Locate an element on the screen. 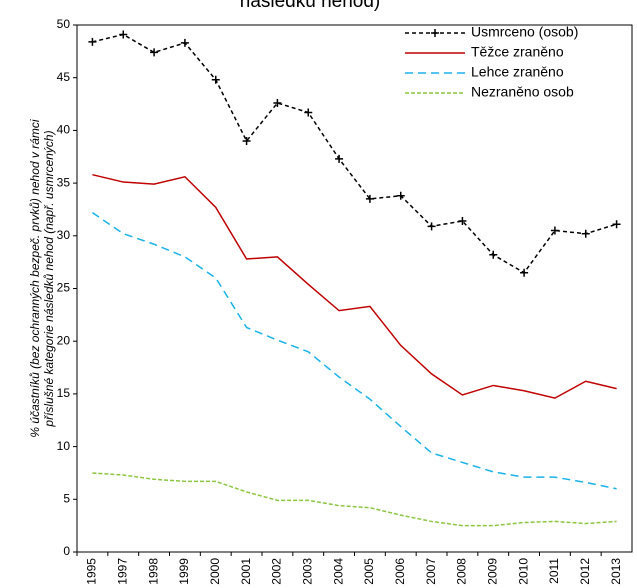  x-tick-label: 2004 is located at coordinates (338, 571).